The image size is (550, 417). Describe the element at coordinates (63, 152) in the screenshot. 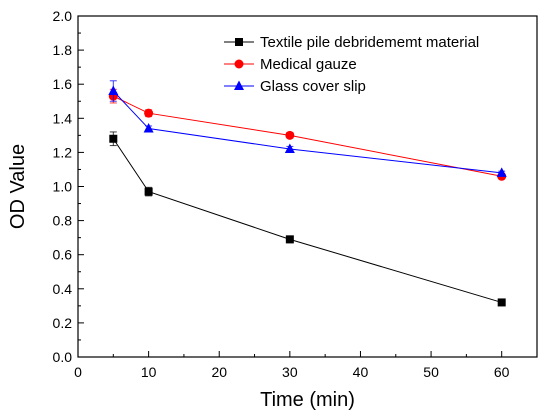

I see `y-tick-label: 1.2` at that location.